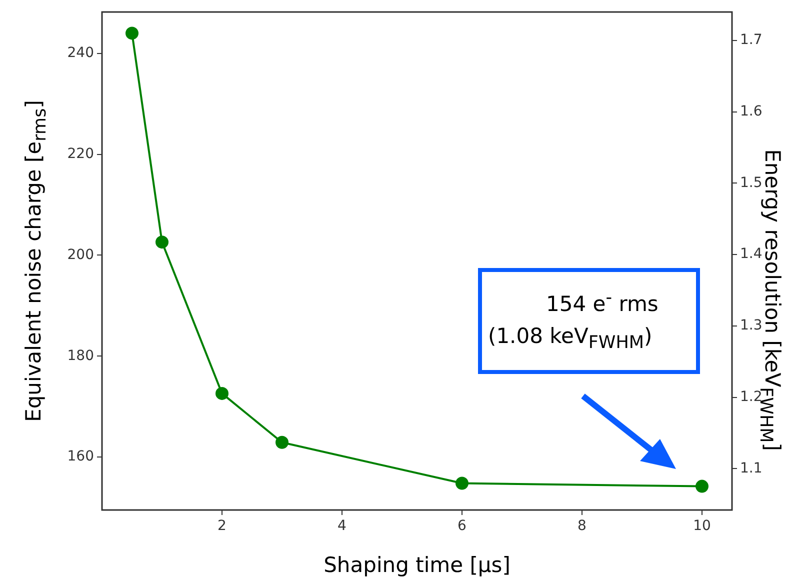 The image size is (793, 586). What do you see at coordinates (417, 565) in the screenshot?
I see `x-axis-title: Shaping time [µs]` at bounding box center [417, 565].